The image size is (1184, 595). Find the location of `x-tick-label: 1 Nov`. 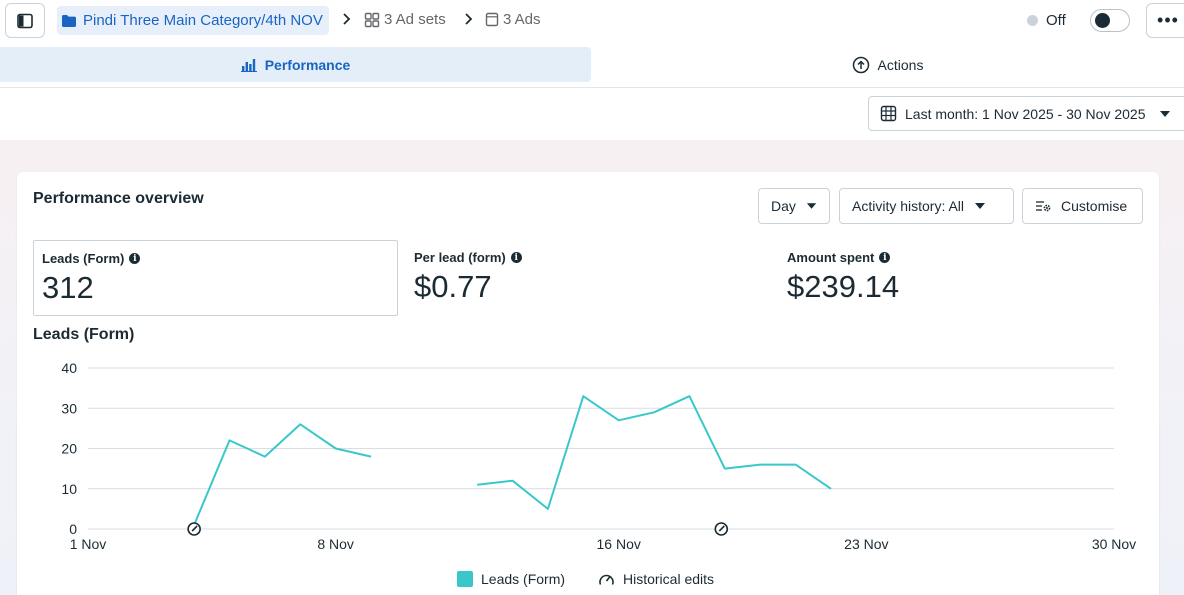

x-tick-label: 1 Nov is located at coordinates (88, 544).